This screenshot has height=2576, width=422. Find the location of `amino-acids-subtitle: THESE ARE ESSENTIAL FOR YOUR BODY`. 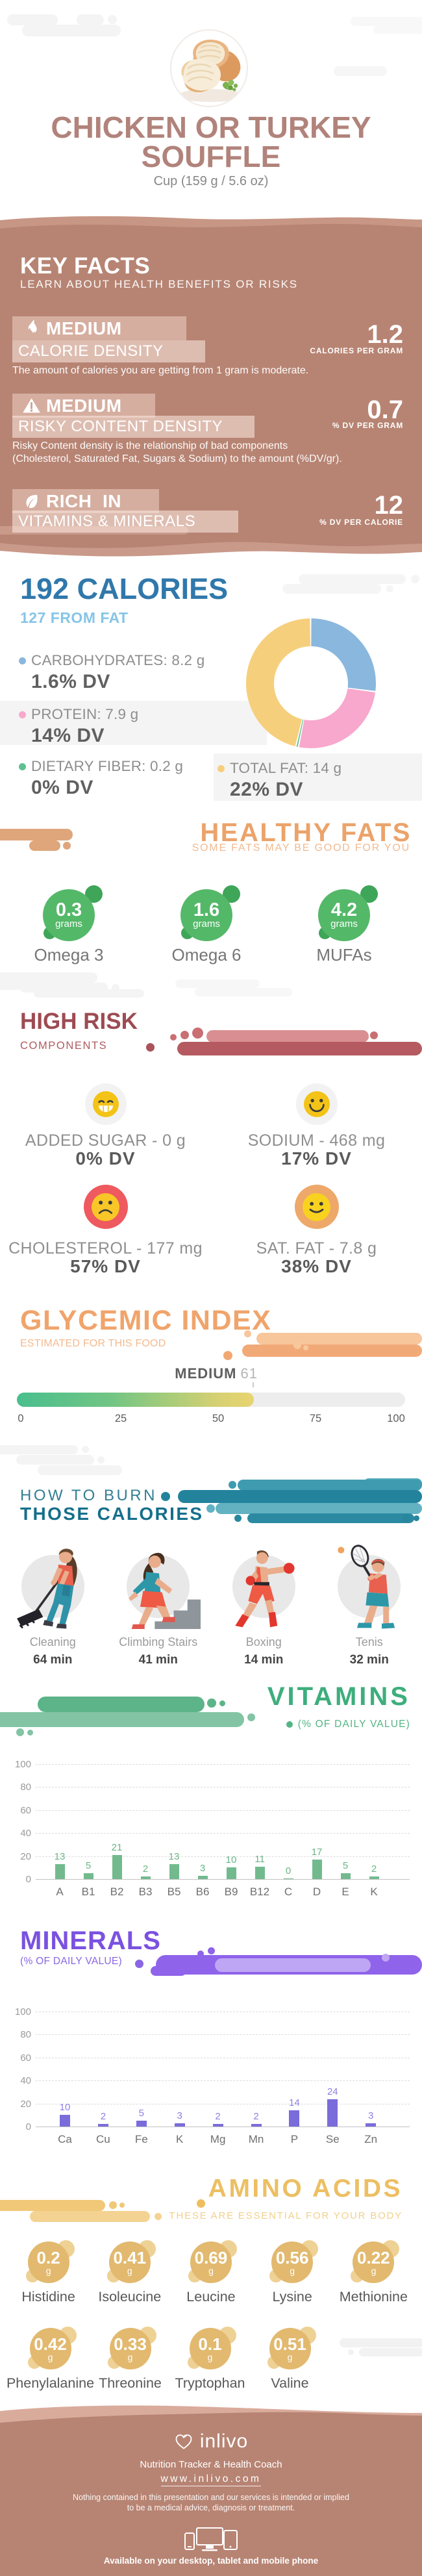

amino-acids-subtitle: THESE ARE ESSENTIAL FOR YOUR BODY is located at coordinates (286, 2215).